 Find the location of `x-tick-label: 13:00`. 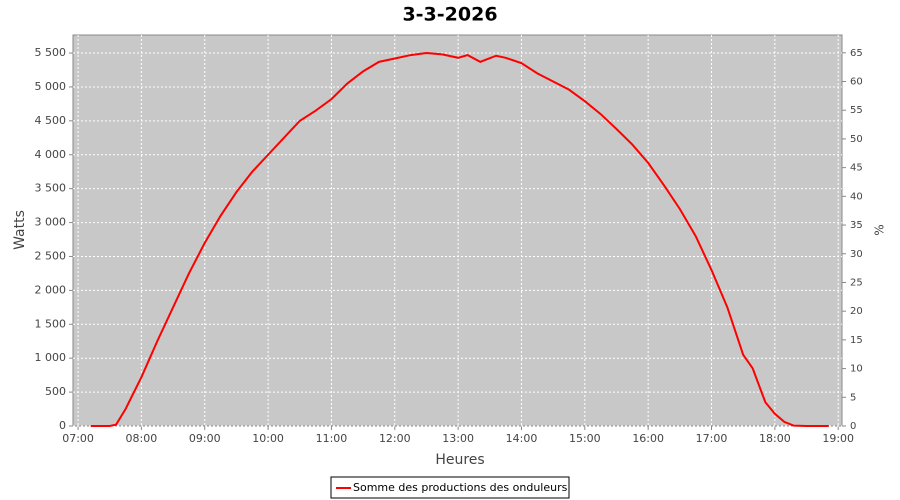

x-tick-label: 13:00 is located at coordinates (458, 438).